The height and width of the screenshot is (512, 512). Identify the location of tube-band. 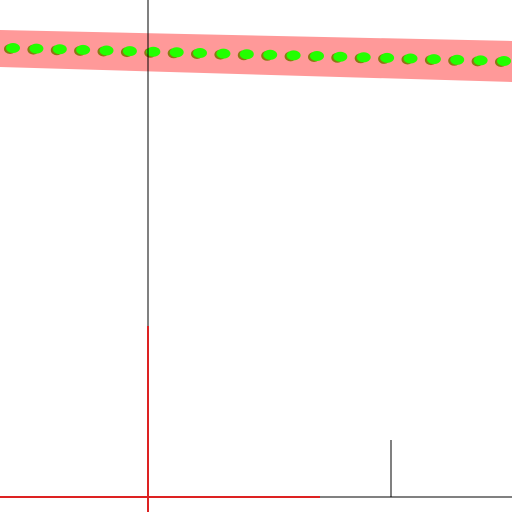
(256, 56).